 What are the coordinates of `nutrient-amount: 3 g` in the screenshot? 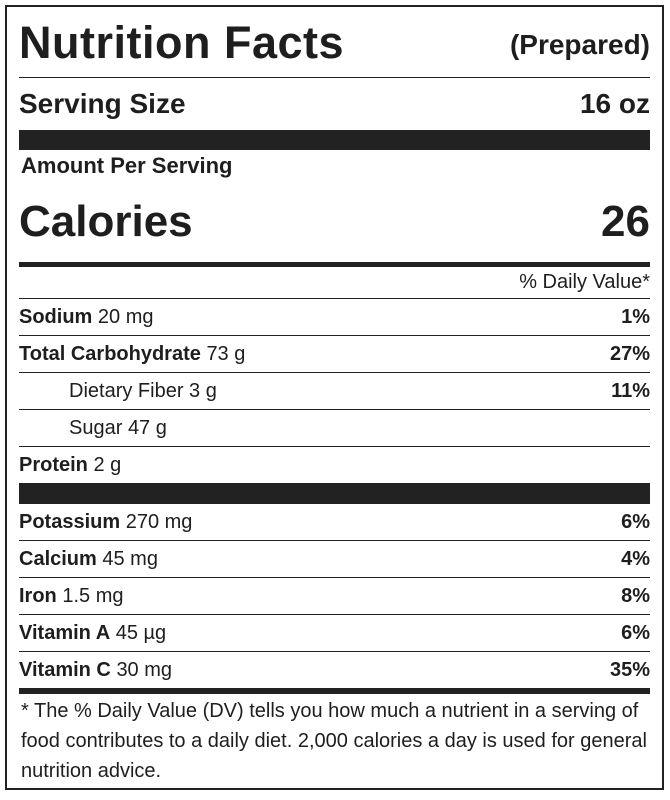 It's located at (203, 390).